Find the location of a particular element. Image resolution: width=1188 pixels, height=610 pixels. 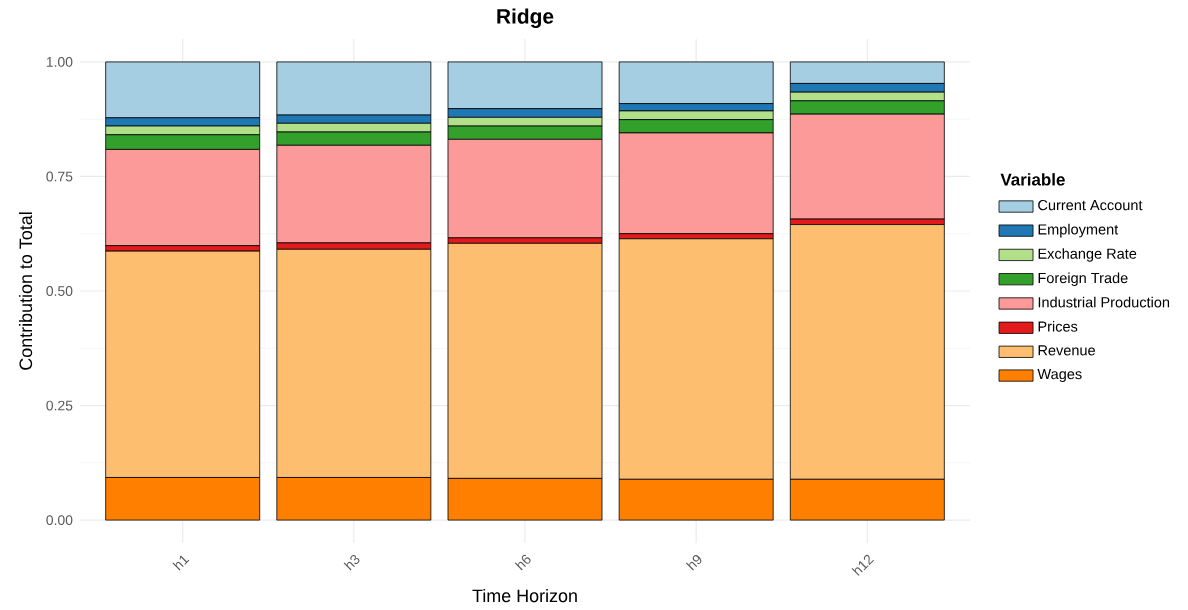

legend-label: Exchange Rate is located at coordinates (1087, 255).